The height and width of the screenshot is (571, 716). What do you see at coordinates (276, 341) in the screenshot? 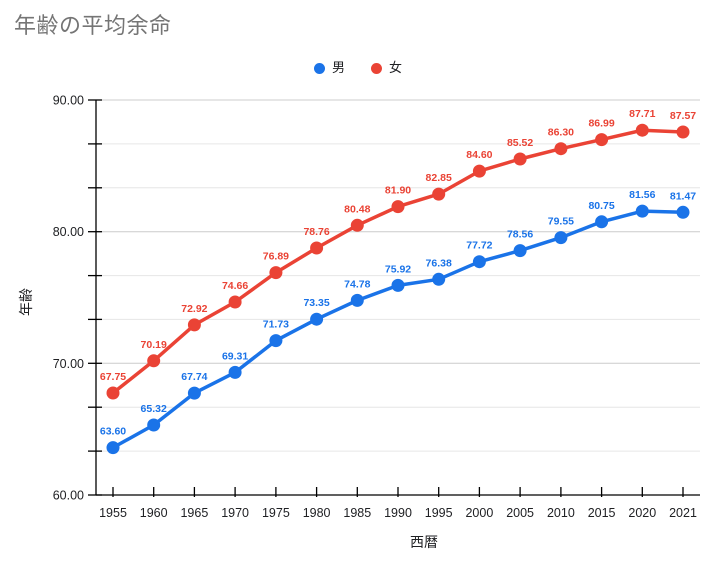
I see `data-point-male-1975` at bounding box center [276, 341].